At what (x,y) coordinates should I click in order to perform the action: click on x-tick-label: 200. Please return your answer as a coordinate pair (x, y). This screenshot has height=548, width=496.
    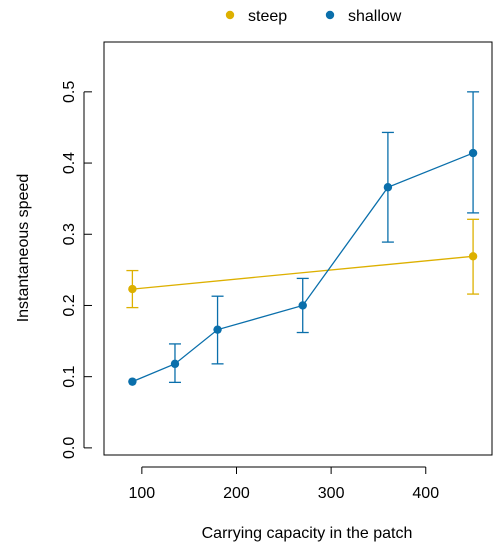
    Looking at the image, I should click on (236, 493).